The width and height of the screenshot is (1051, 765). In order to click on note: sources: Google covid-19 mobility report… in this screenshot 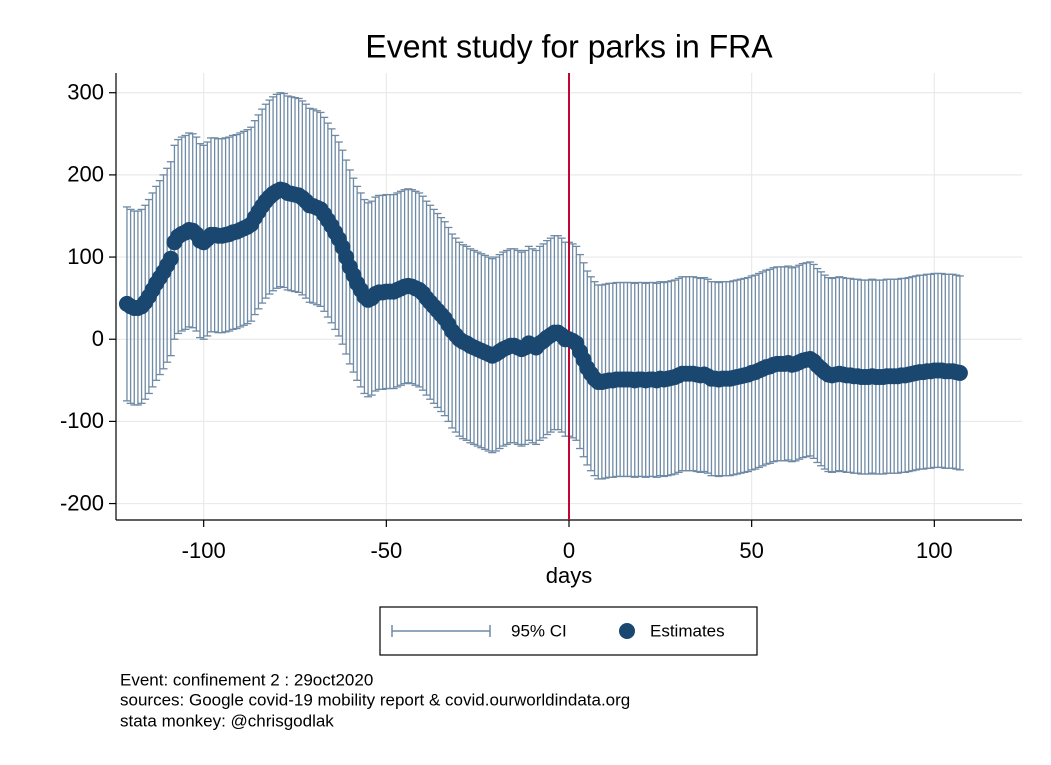, I will do `click(375, 699)`.